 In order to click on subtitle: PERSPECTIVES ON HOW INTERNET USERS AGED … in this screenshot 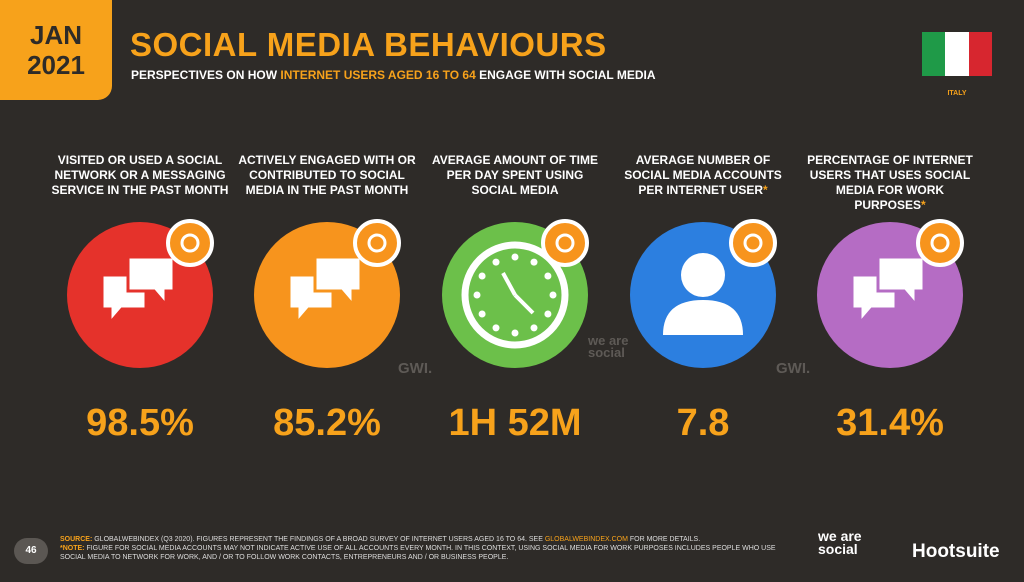, I will do `click(393, 75)`.